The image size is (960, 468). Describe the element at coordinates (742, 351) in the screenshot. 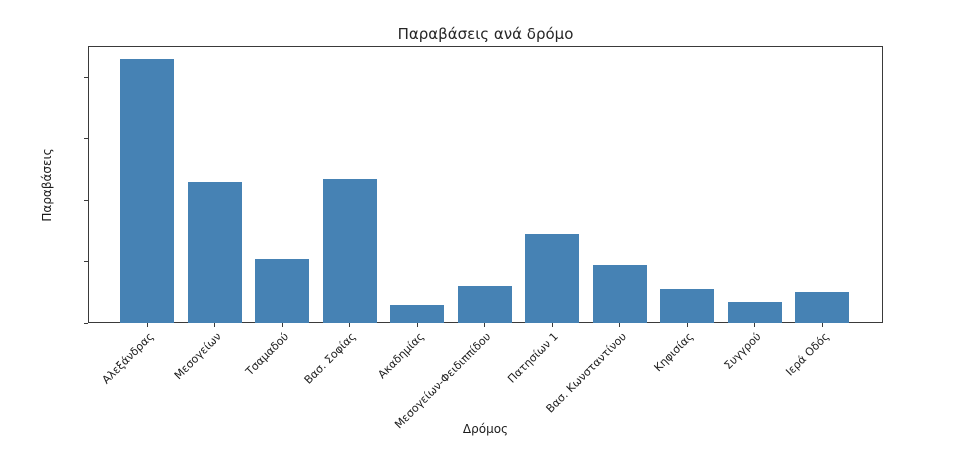

I see `x-tick-label-text: Συγγρού` at that location.